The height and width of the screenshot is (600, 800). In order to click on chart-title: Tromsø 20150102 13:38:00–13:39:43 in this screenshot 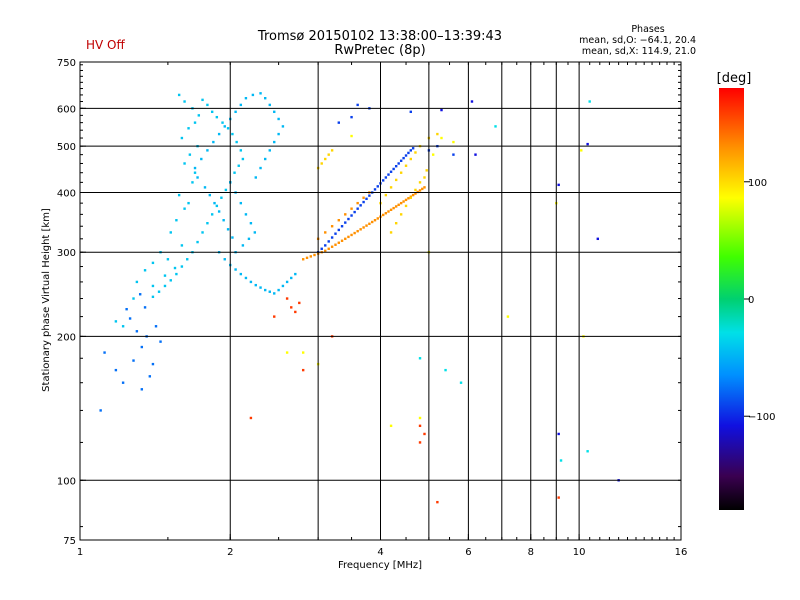, I will do `click(379, 36)`.